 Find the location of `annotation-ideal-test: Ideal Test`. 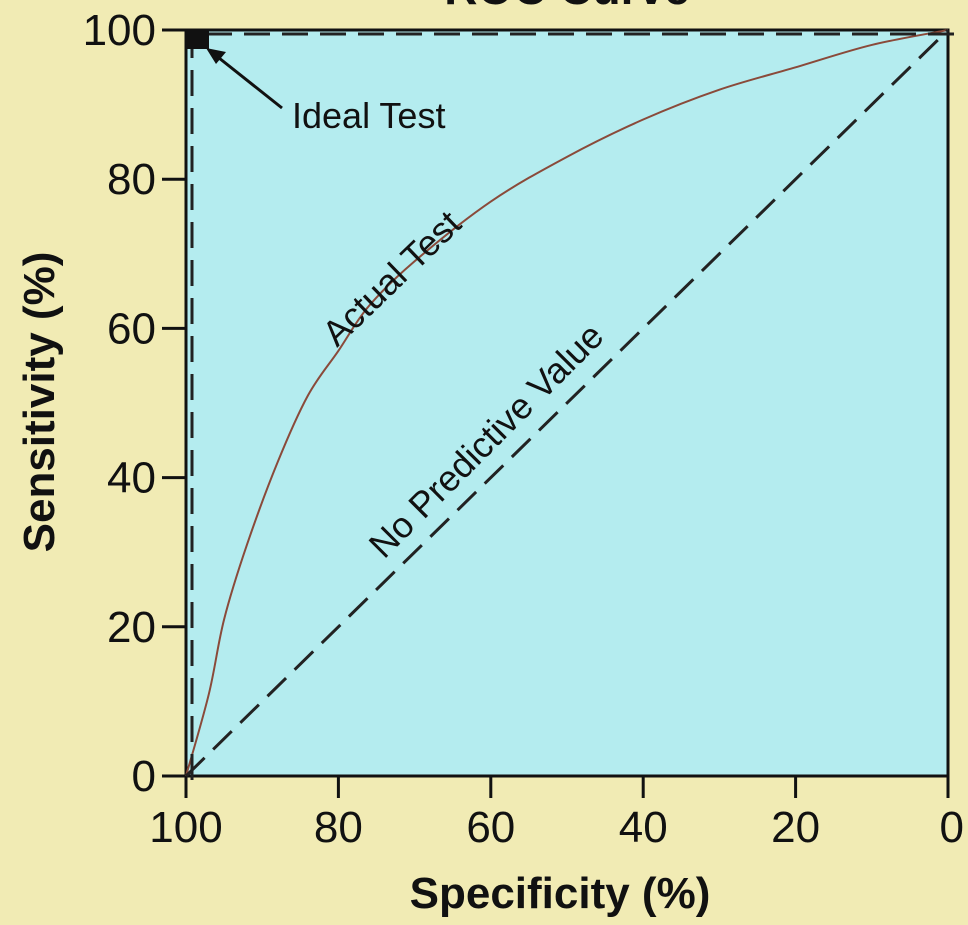

annotation-ideal-test: Ideal Test is located at coordinates (368, 115).